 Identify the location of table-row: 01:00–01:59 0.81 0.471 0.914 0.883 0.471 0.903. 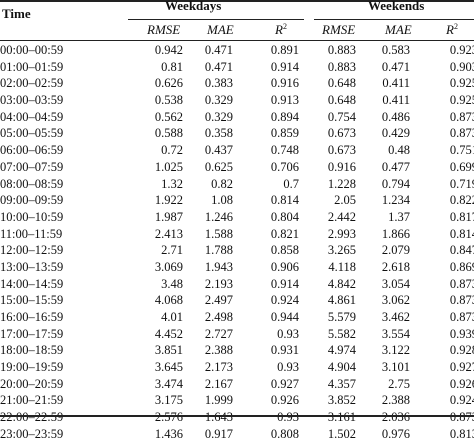
(237, 67).